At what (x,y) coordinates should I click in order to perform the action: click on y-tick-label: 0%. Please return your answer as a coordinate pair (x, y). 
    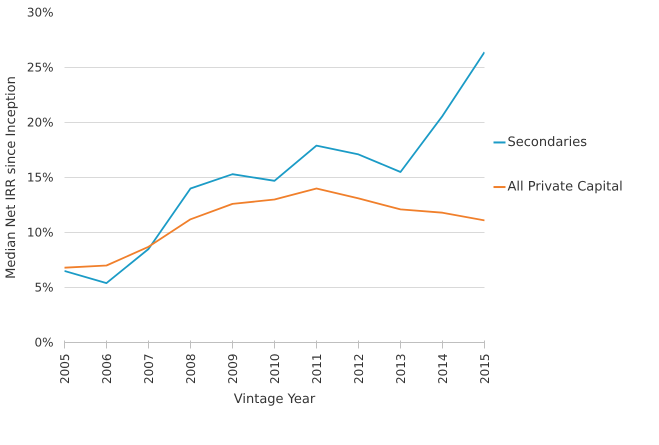
    Looking at the image, I should click on (44, 343).